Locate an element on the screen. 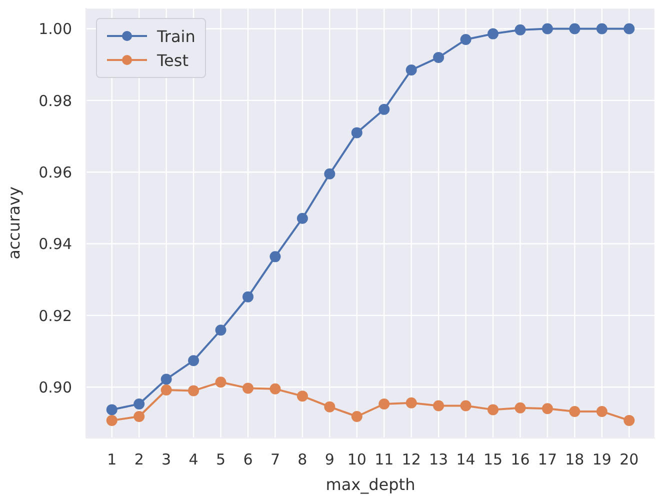 This screenshot has width=663, height=504. y-tick-label: 0.92 is located at coordinates (55, 315).